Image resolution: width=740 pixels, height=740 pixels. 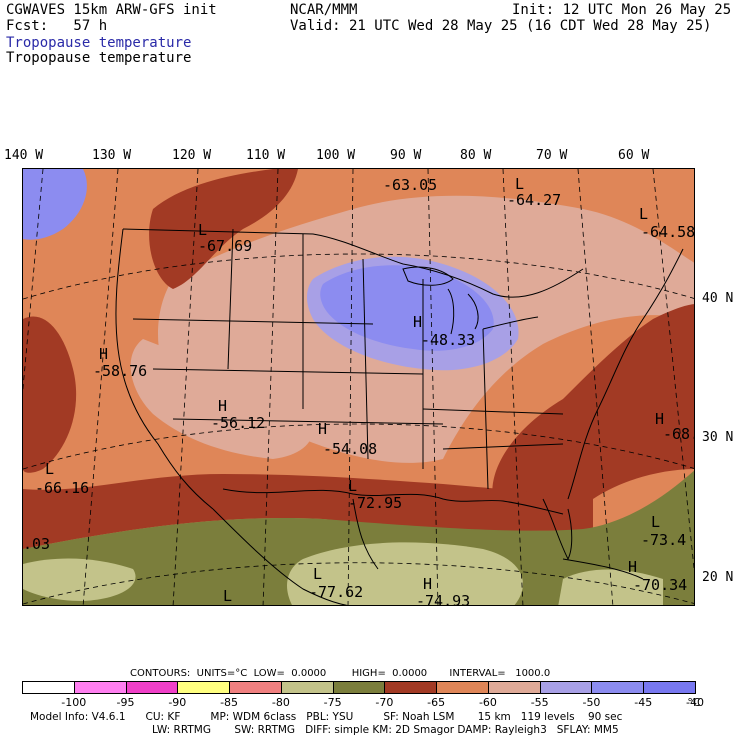 I want to click on field-title: Tropopause temperature, so click(x=99, y=58).